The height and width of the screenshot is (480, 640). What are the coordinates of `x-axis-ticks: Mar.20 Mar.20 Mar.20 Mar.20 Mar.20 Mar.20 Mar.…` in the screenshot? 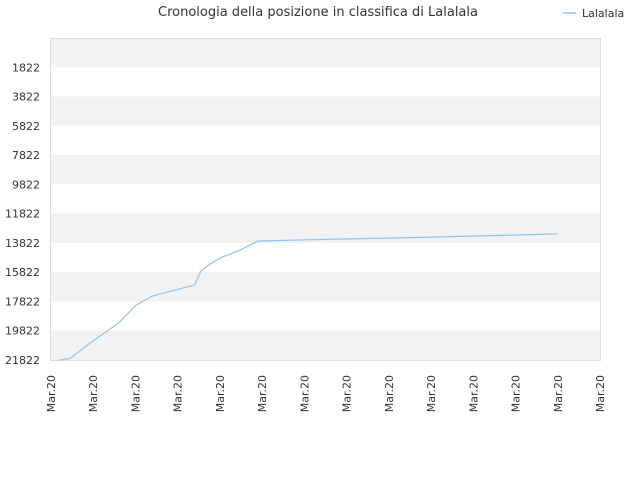 It's located at (326, 393).